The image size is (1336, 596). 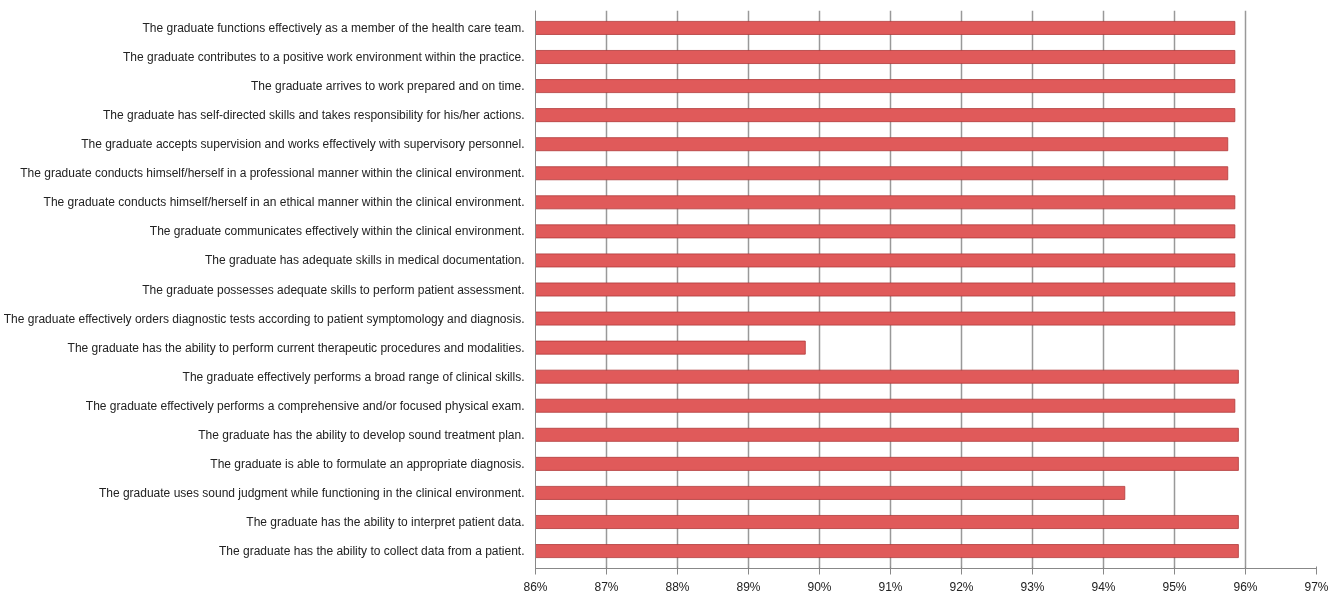 What do you see at coordinates (819, 586) in the screenshot?
I see `x-tick-label: 90%` at bounding box center [819, 586].